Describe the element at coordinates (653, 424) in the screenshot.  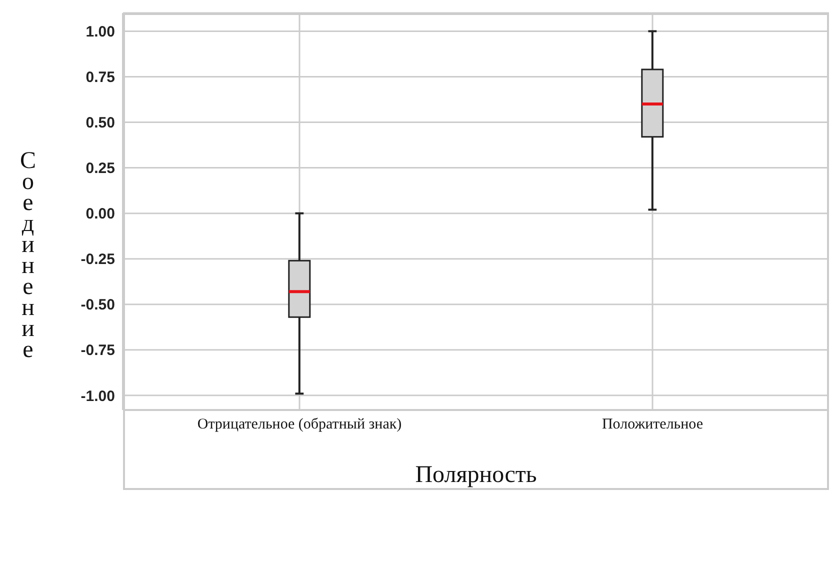
I see `x-tick-label: Положительное` at that location.